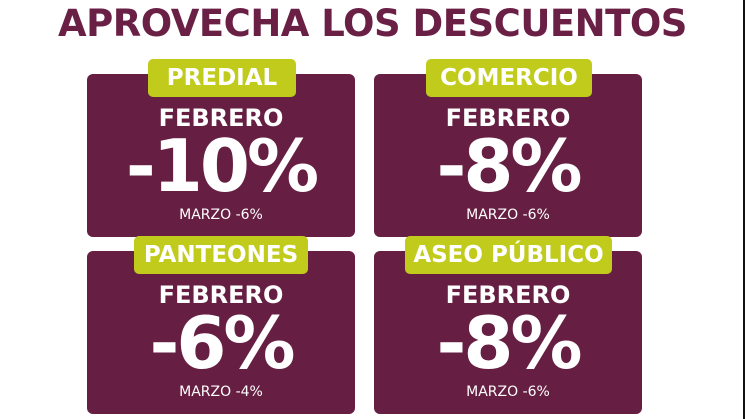  I want to click on discount-card-aseo-publico: FEBRERO -8% MARZO -6%, so click(508, 332).